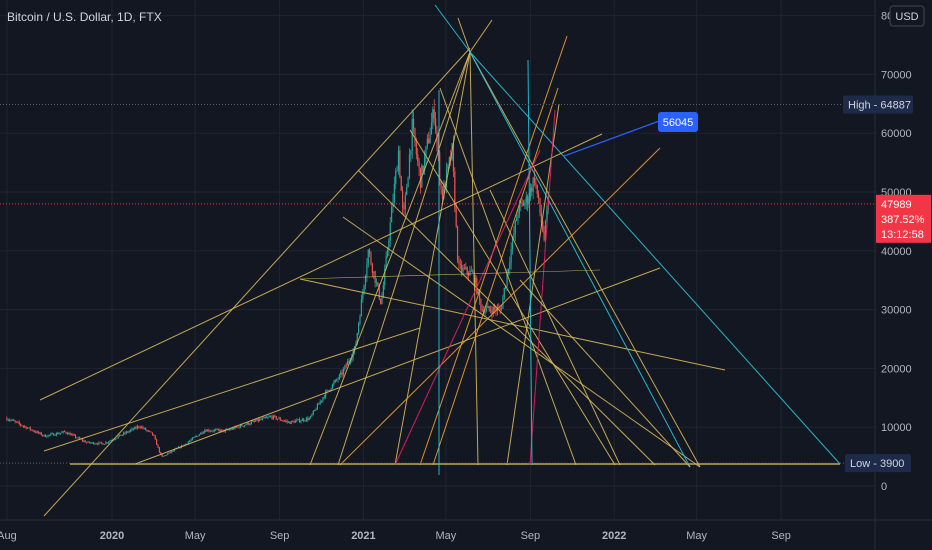  I want to click on x-tick-label: May, so click(445, 536).